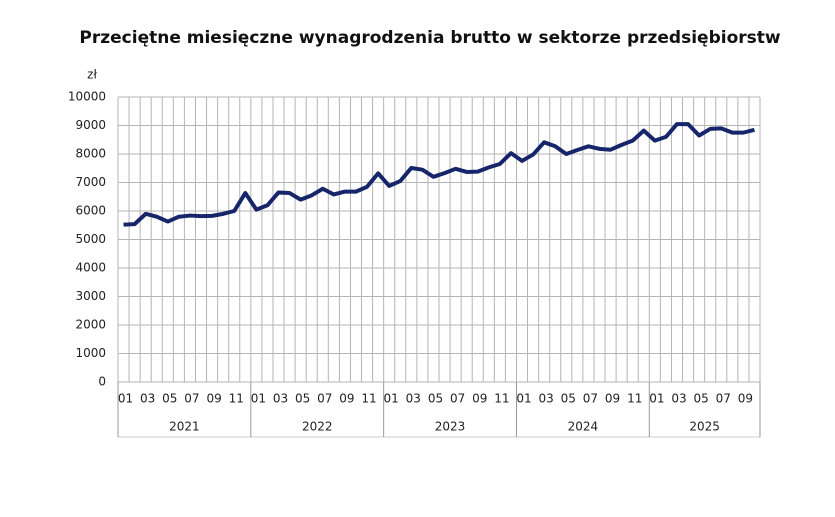  What do you see at coordinates (90, 154) in the screenshot?
I see `y-tick-label: 8000` at bounding box center [90, 154].